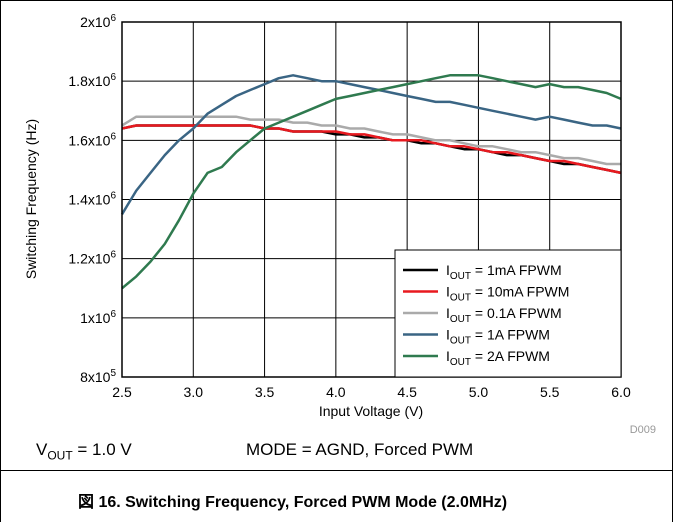 This screenshot has height=522, width=673. What do you see at coordinates (31, 199) in the screenshot?
I see `y-axis-label: Switching Frequency (Hz)` at bounding box center [31, 199].